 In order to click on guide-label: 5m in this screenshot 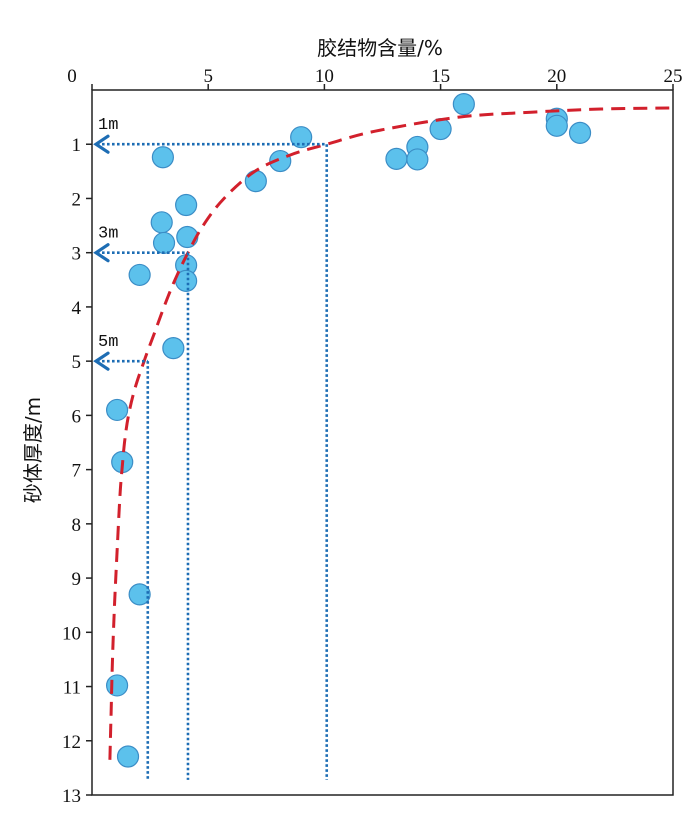, I will do `click(108, 342)`.